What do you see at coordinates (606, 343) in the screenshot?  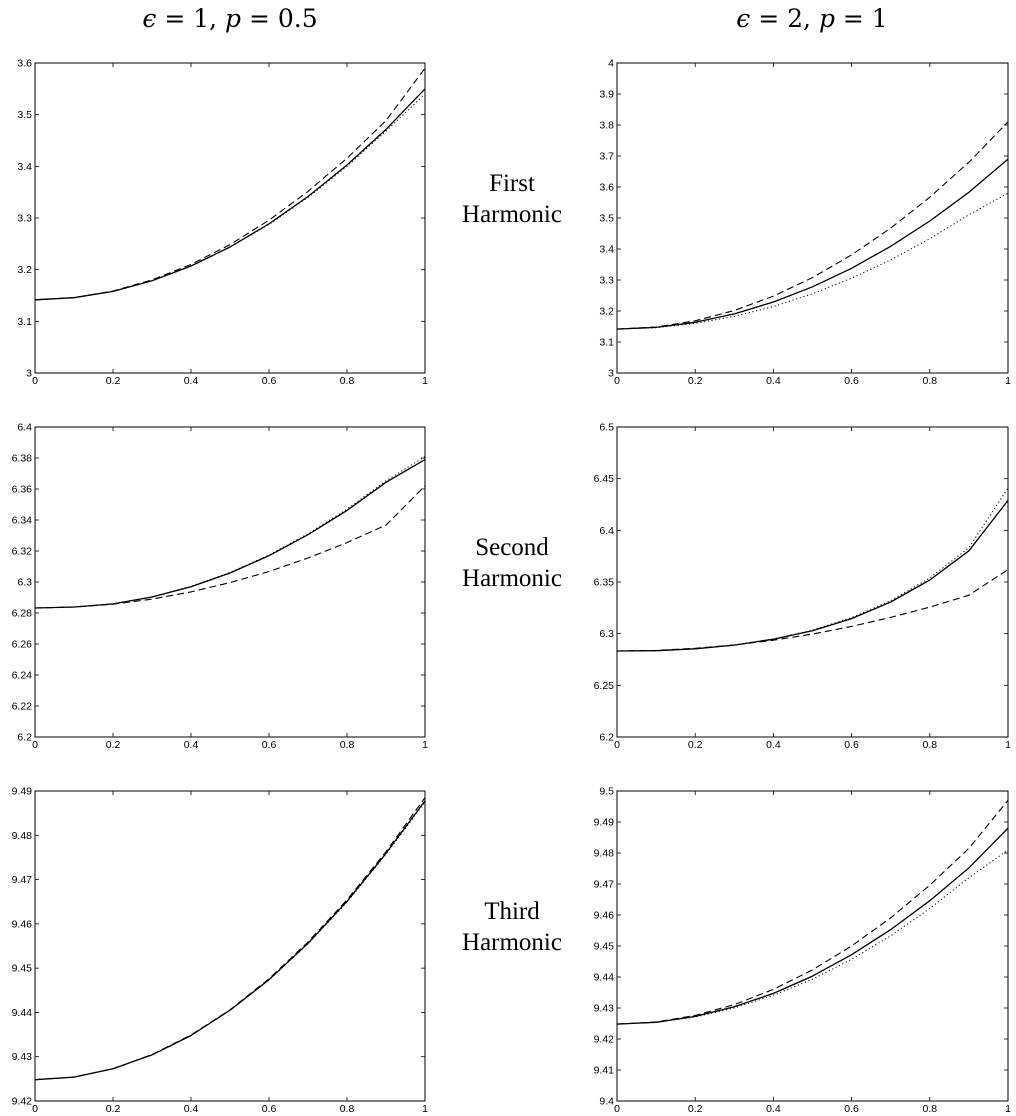 I see `y-tick-label: 3.1` at bounding box center [606, 343].